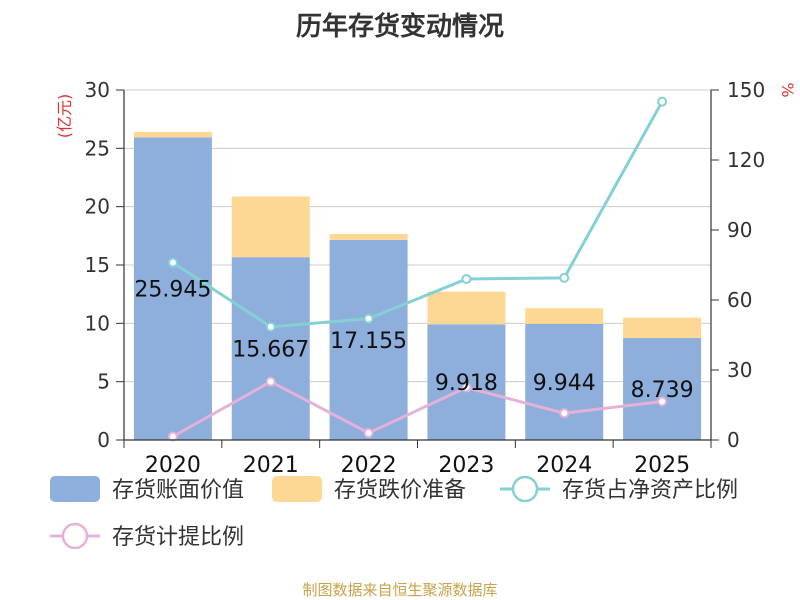 Image resolution: width=800 pixels, height=600 pixels. I want to click on right-tick-label: 120, so click(746, 160).